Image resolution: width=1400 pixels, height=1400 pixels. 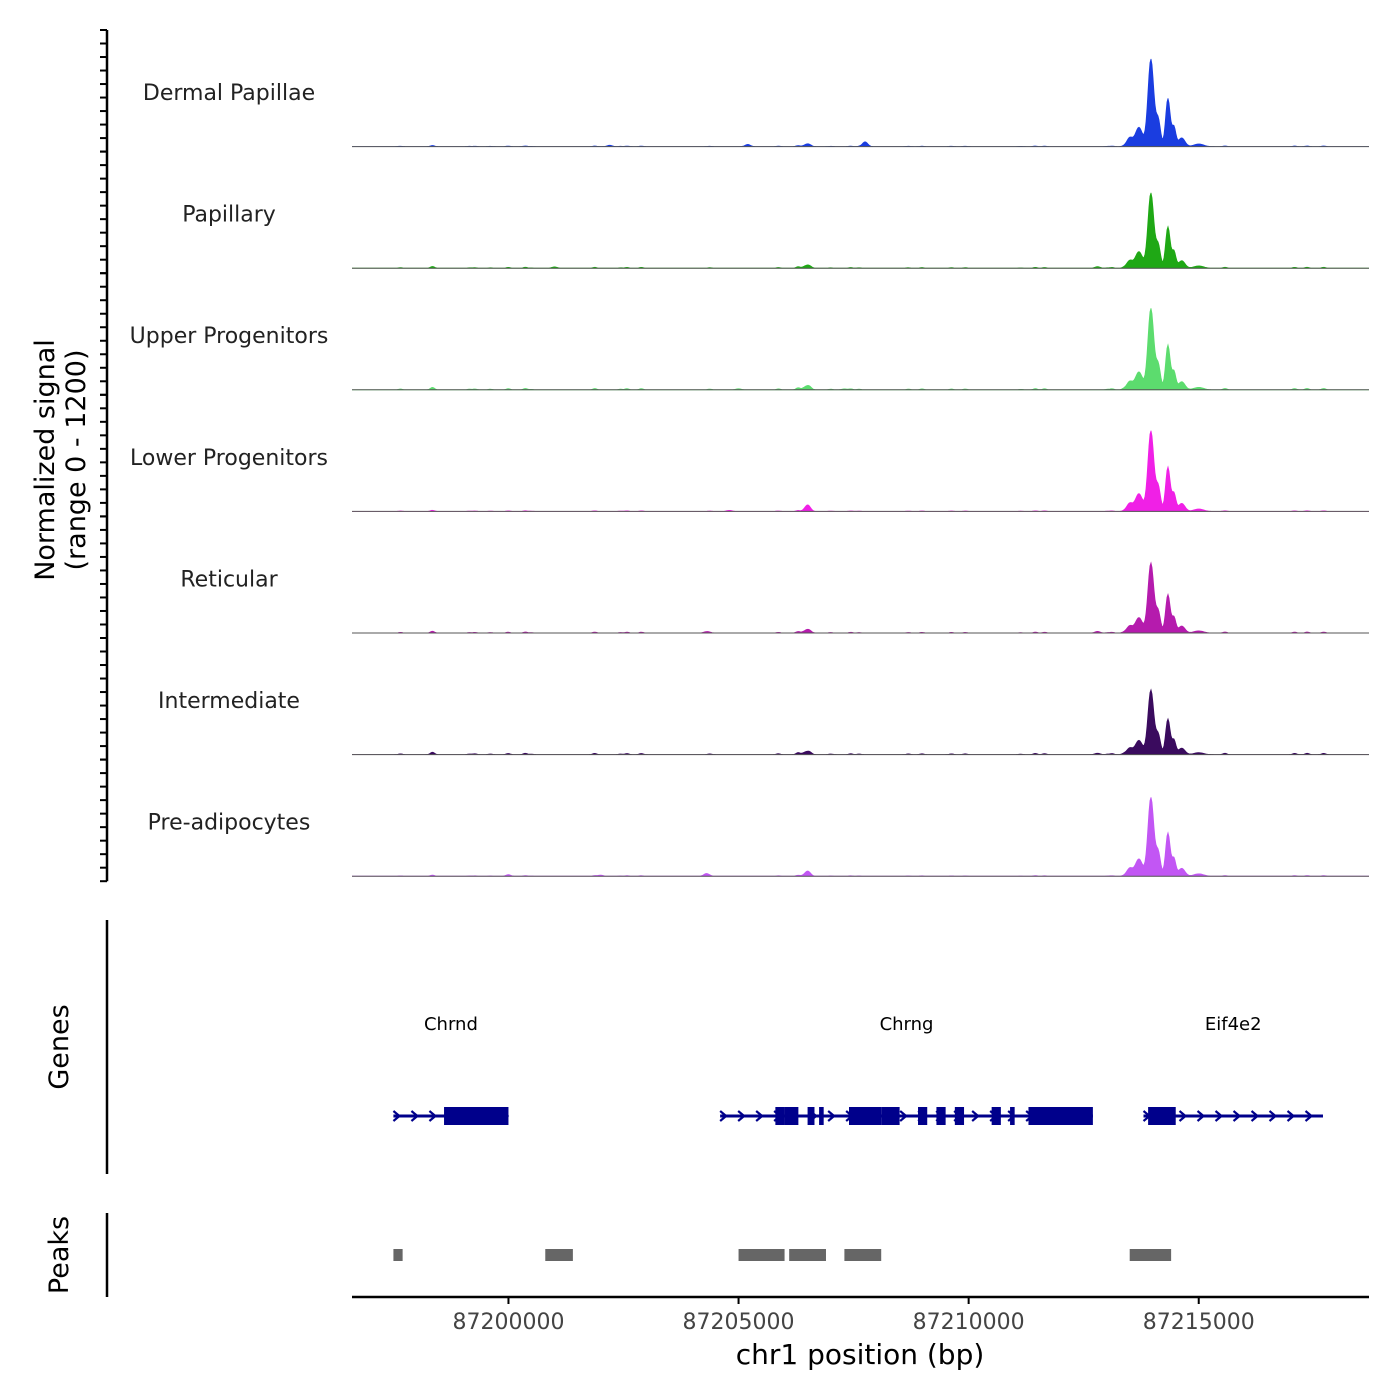 I want to click on signal-y-label-line1: Normalized signal, so click(x=45, y=460).